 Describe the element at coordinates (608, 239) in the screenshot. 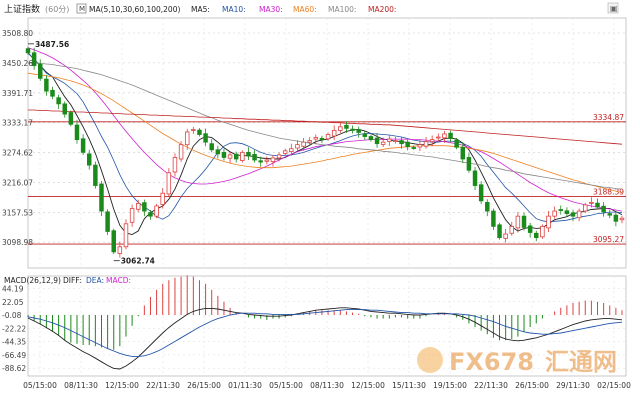

I see `level-label: 3095.27` at that location.